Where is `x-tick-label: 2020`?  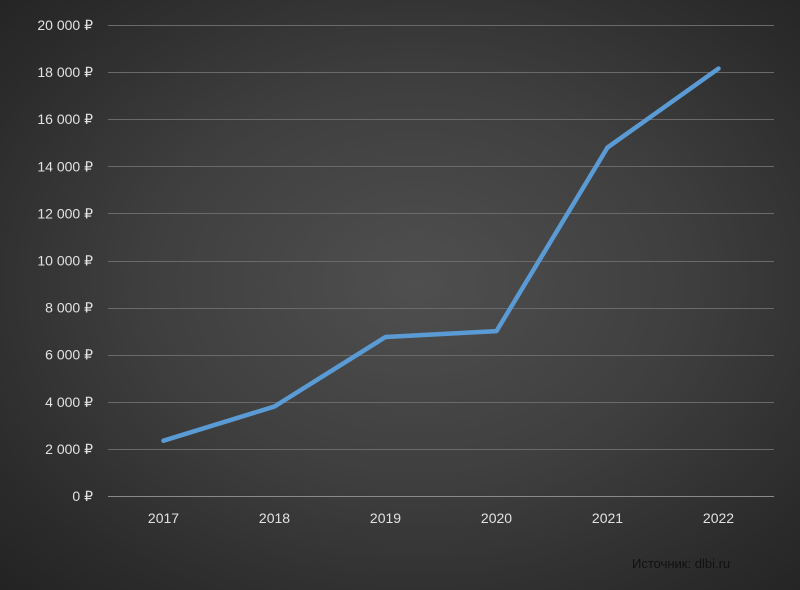 x-tick-label: 2020 is located at coordinates (496, 518).